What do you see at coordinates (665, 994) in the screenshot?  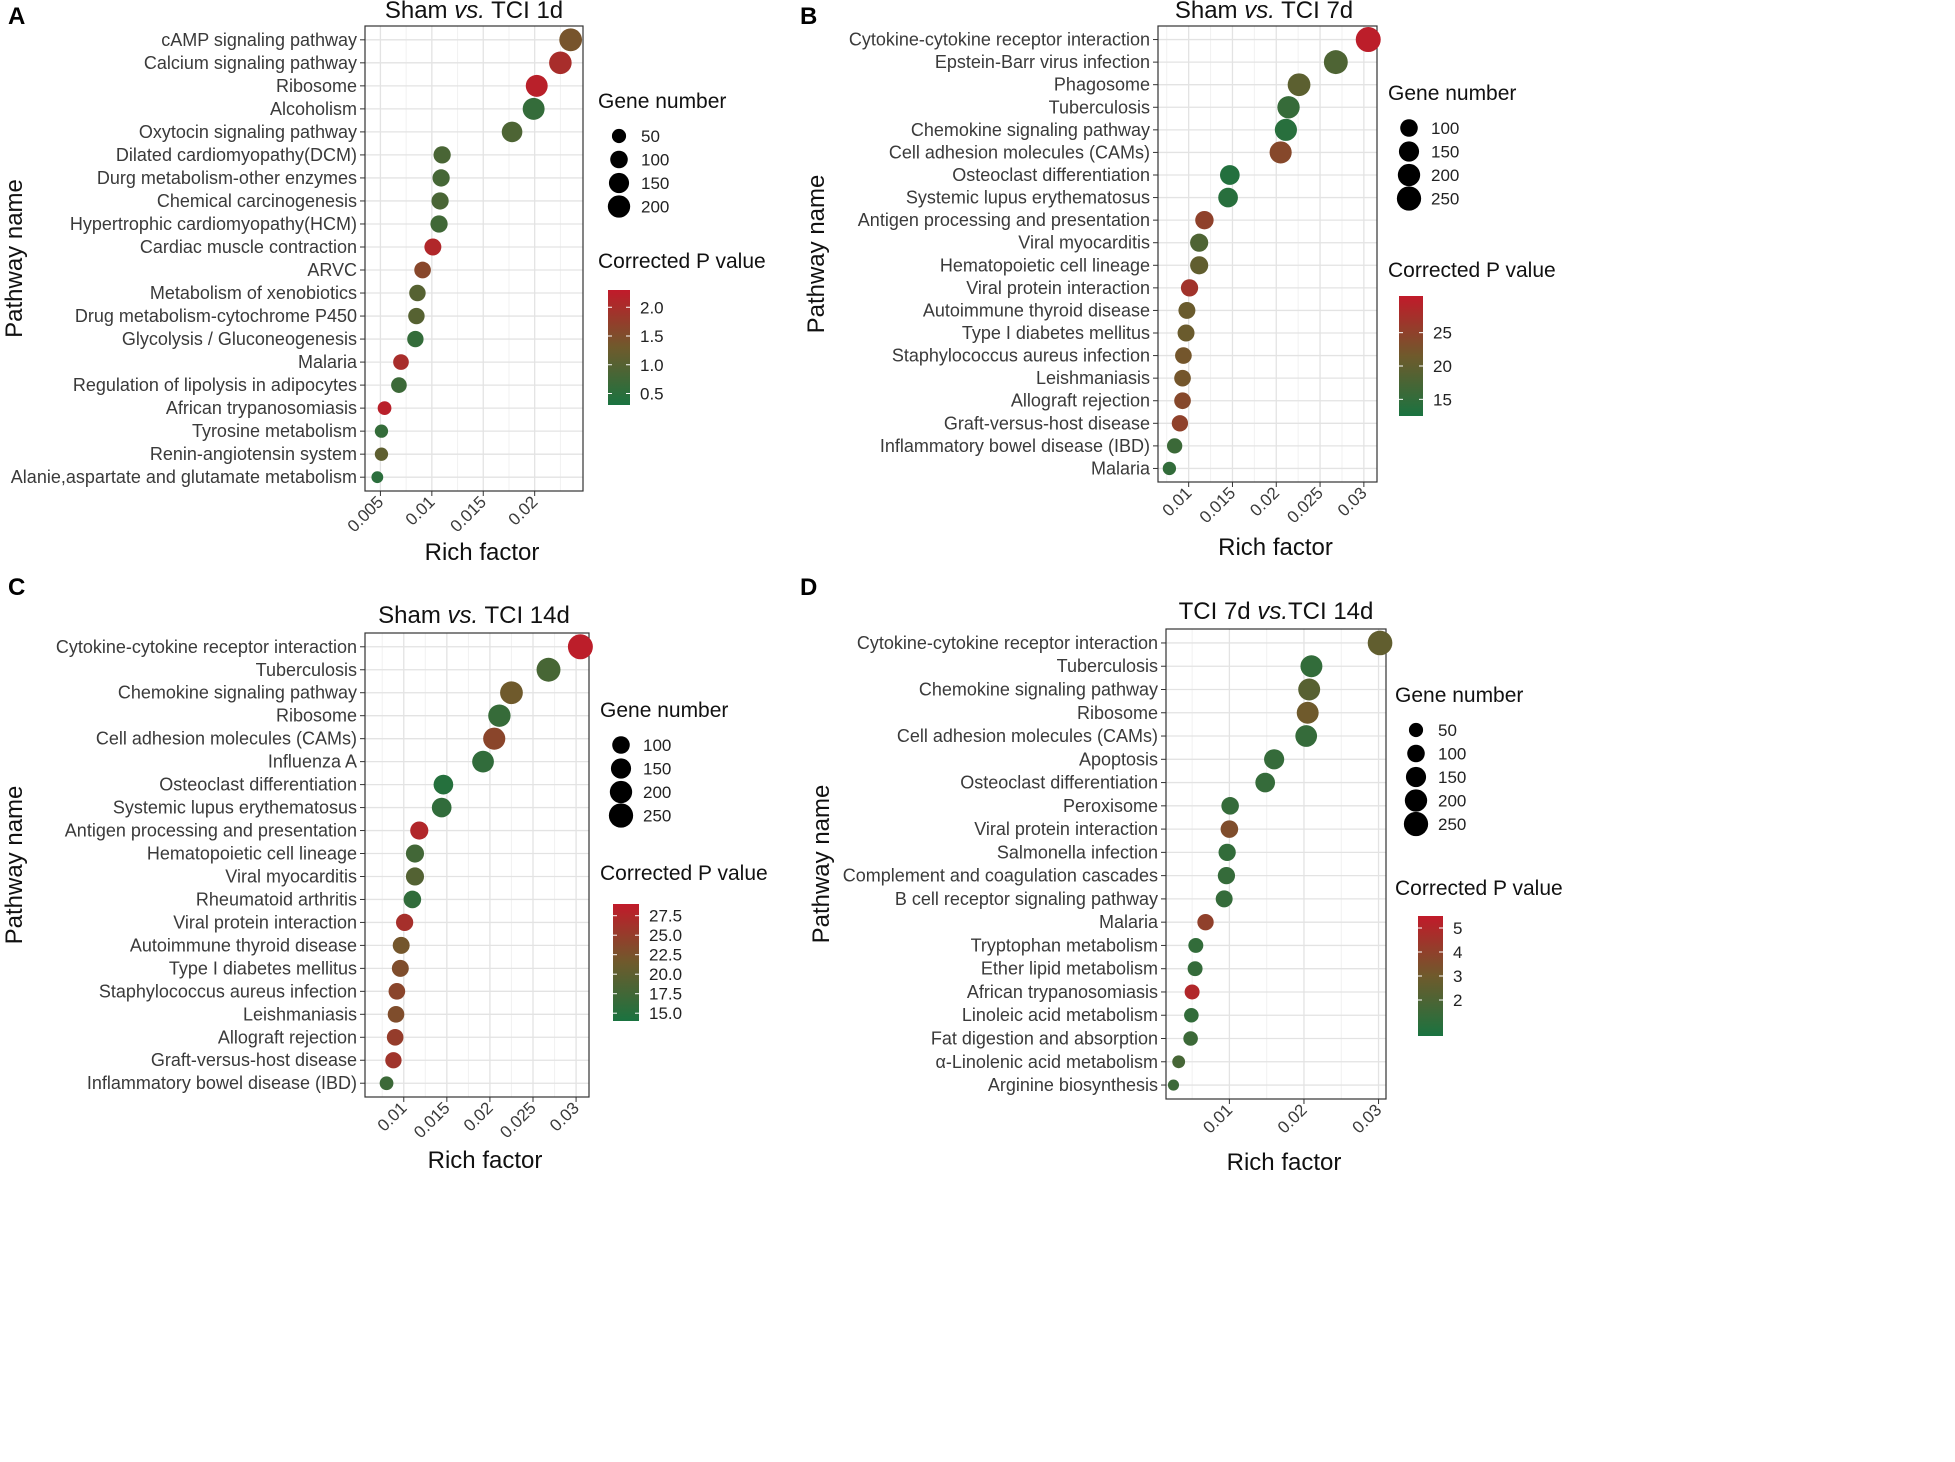 I see `color-legend-label: 17.5` at bounding box center [665, 994].